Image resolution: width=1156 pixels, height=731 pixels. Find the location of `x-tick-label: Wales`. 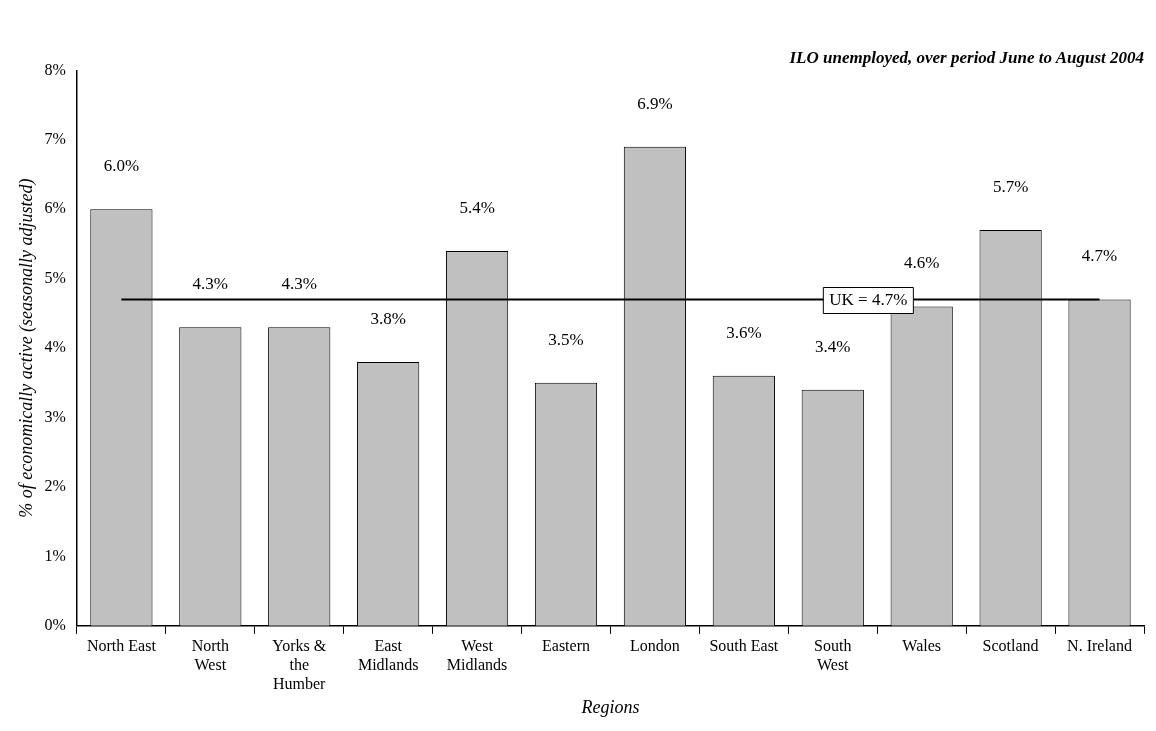

x-tick-label: Wales is located at coordinates (922, 645).